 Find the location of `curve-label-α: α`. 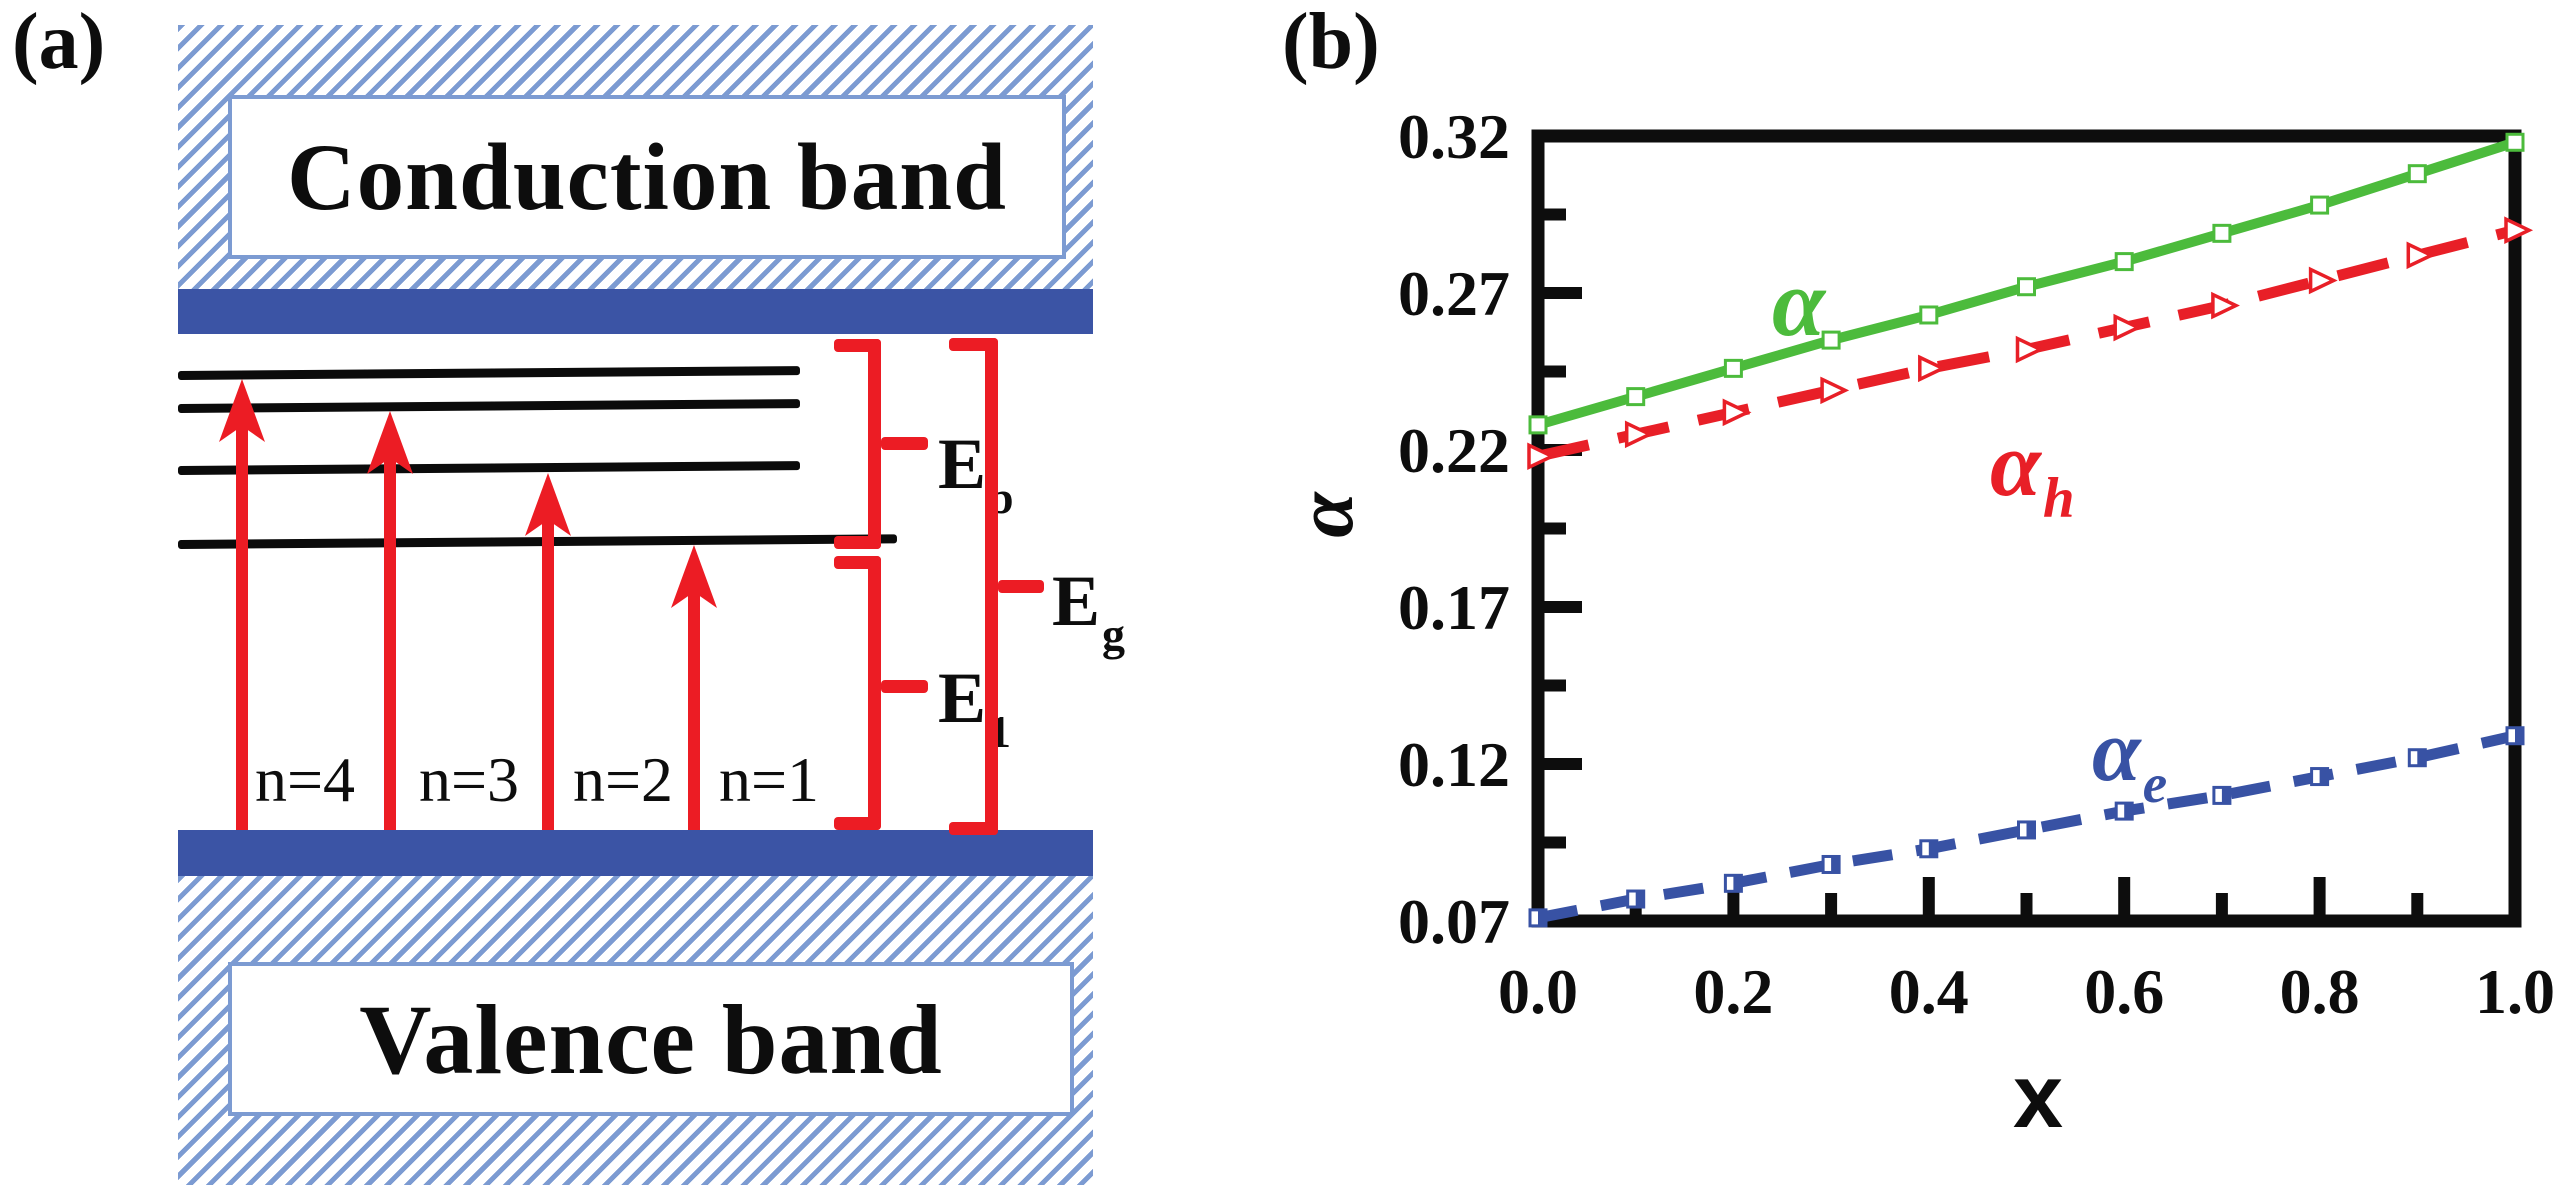

curve-label-α: α is located at coordinates (1799, 302).